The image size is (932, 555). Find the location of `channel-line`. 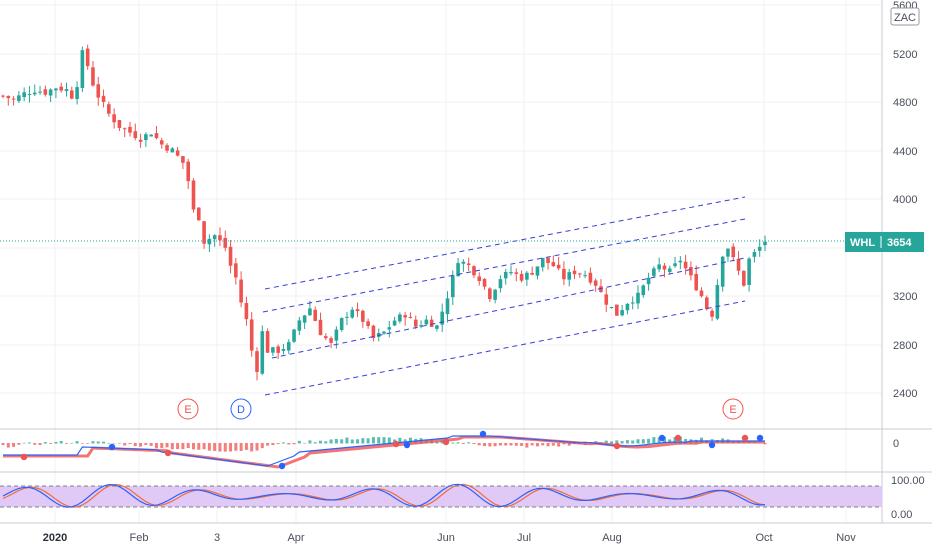

channel-line is located at coordinates (504, 265).